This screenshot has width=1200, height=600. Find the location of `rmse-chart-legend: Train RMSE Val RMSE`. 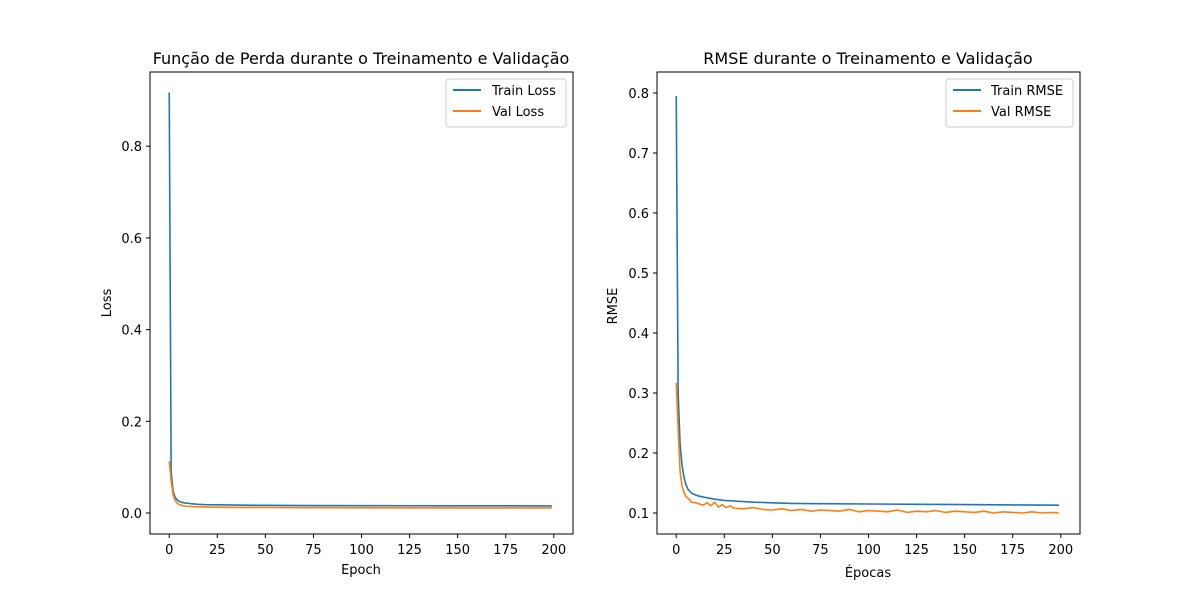

rmse-chart-legend: Train RMSE Val RMSE is located at coordinates (1009, 103).